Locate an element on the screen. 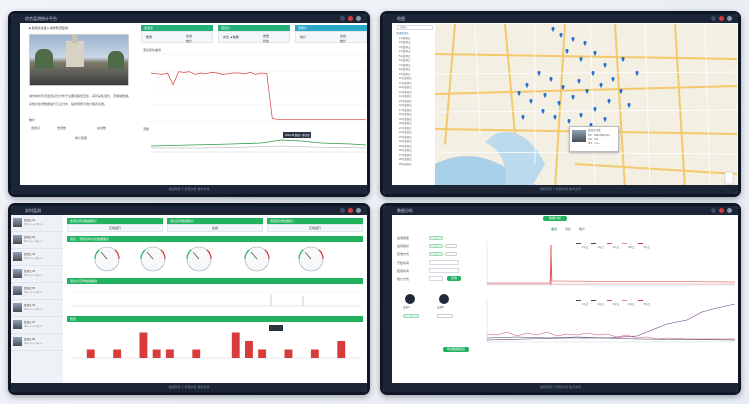 The height and width of the screenshot is (404, 749). tree-item: 17号监测点 is located at coordinates (405, 110).